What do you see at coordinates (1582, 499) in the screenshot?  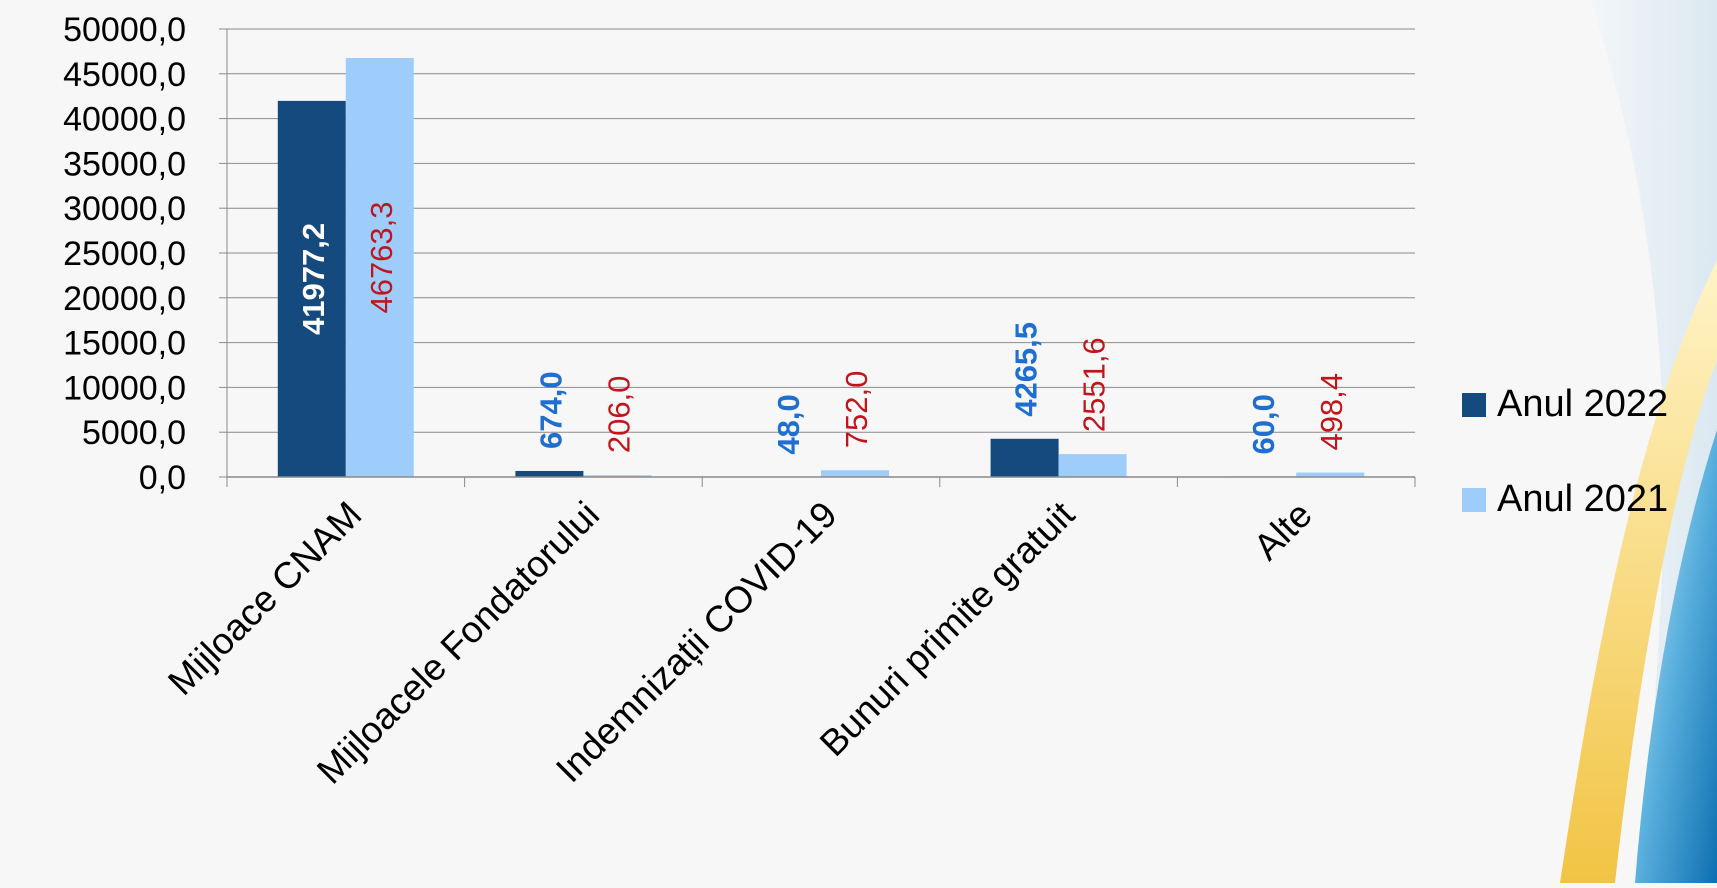 I see `legend-label: Anul 2021` at bounding box center [1582, 499].